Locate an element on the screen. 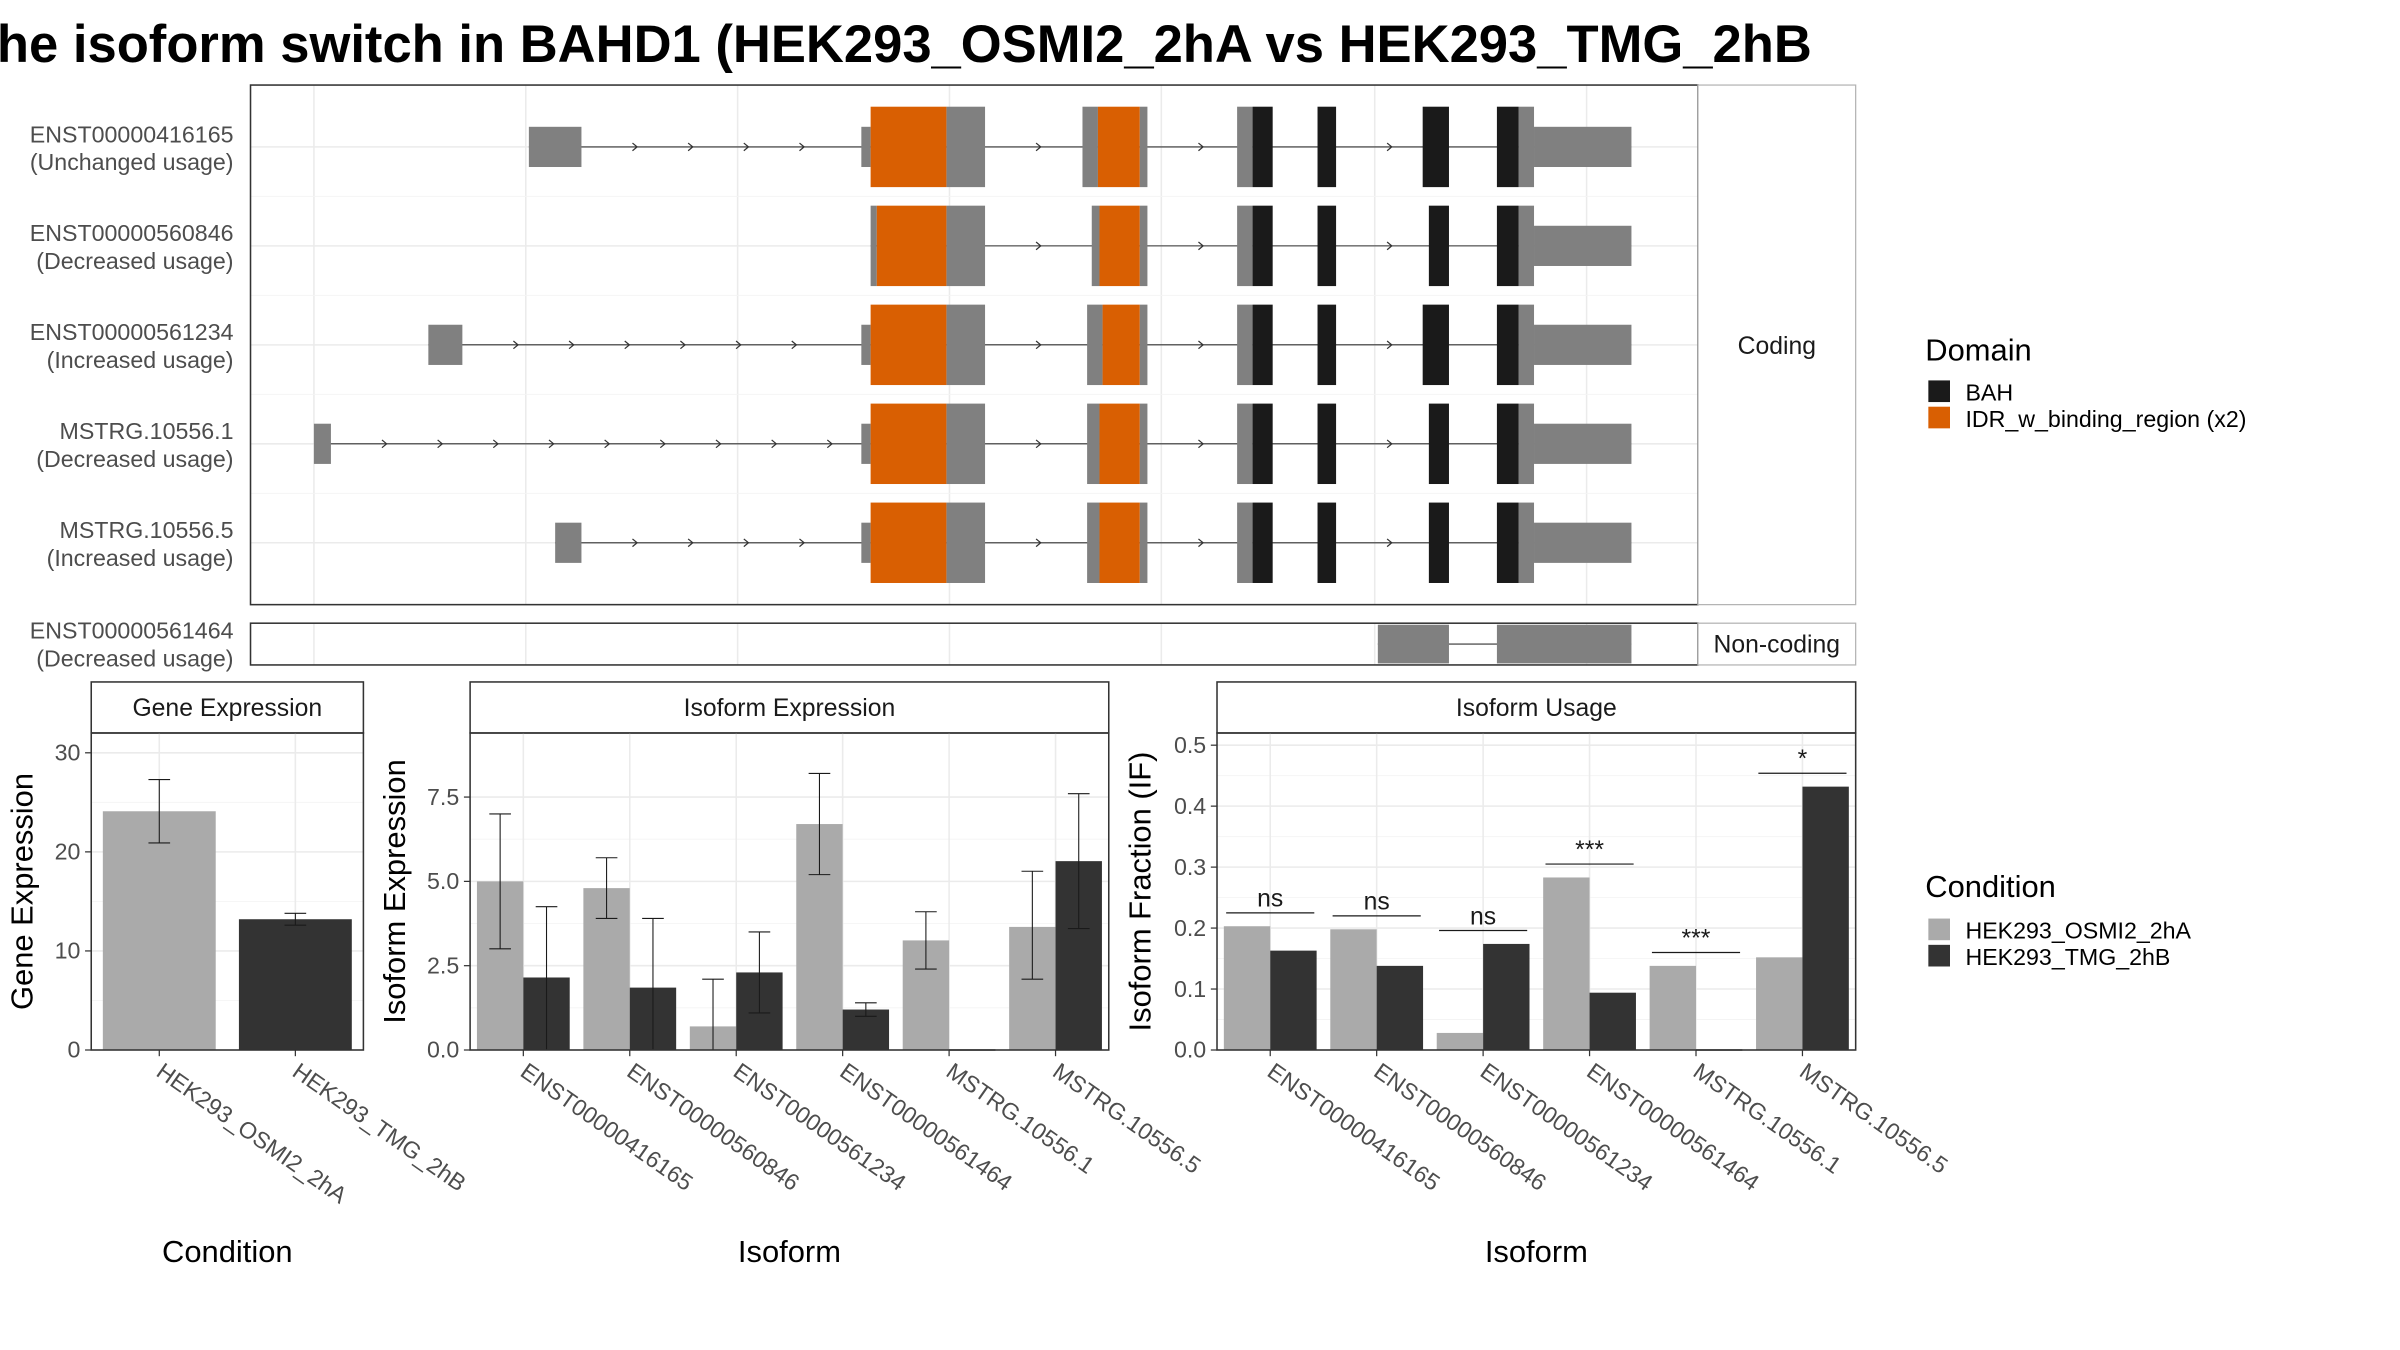  y-axis-title: Isoform Fraction (IF) is located at coordinates (1140, 892).